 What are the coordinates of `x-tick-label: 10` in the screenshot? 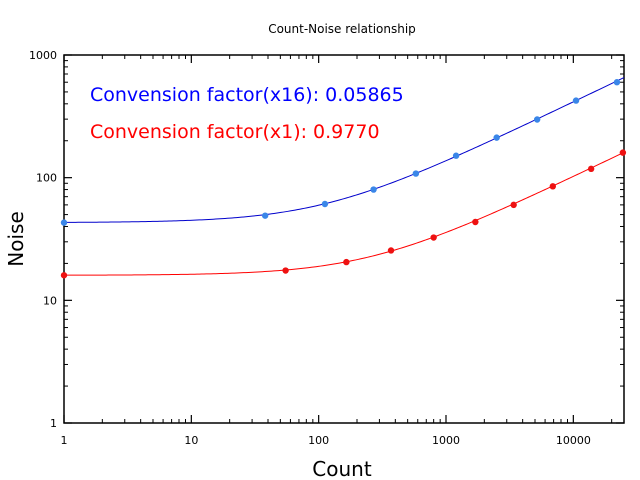 It's located at (191, 440).